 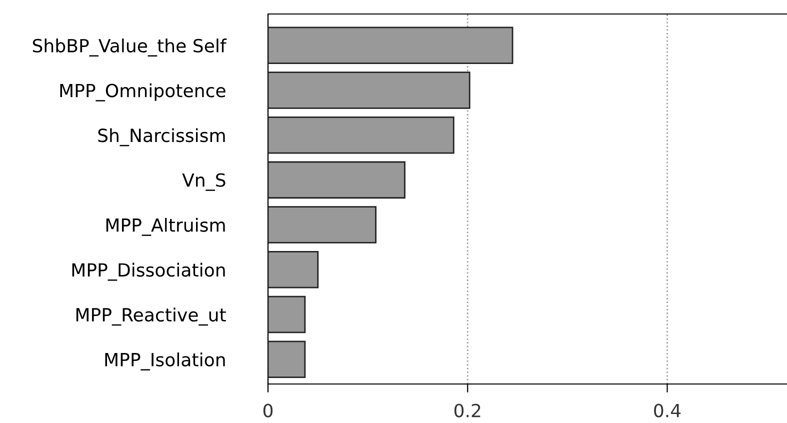 What do you see at coordinates (151, 317) in the screenshot?
I see `y-tick-label: MPP_Reactive_ut` at bounding box center [151, 317].